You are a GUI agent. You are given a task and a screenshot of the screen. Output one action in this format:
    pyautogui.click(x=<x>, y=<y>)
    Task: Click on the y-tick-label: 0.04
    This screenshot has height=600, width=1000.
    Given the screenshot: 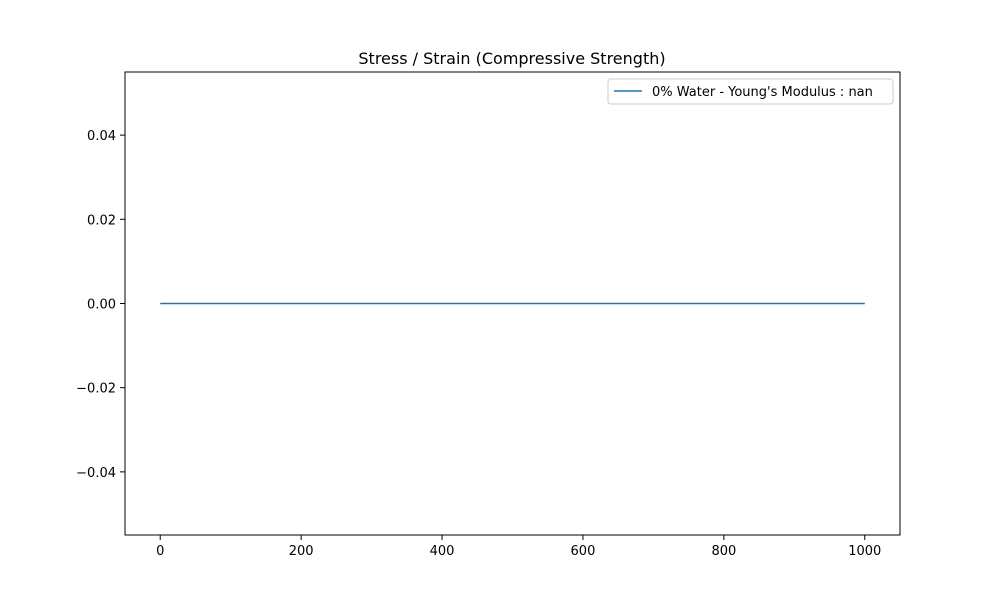 What is the action you would take?
    pyautogui.click(x=101, y=136)
    